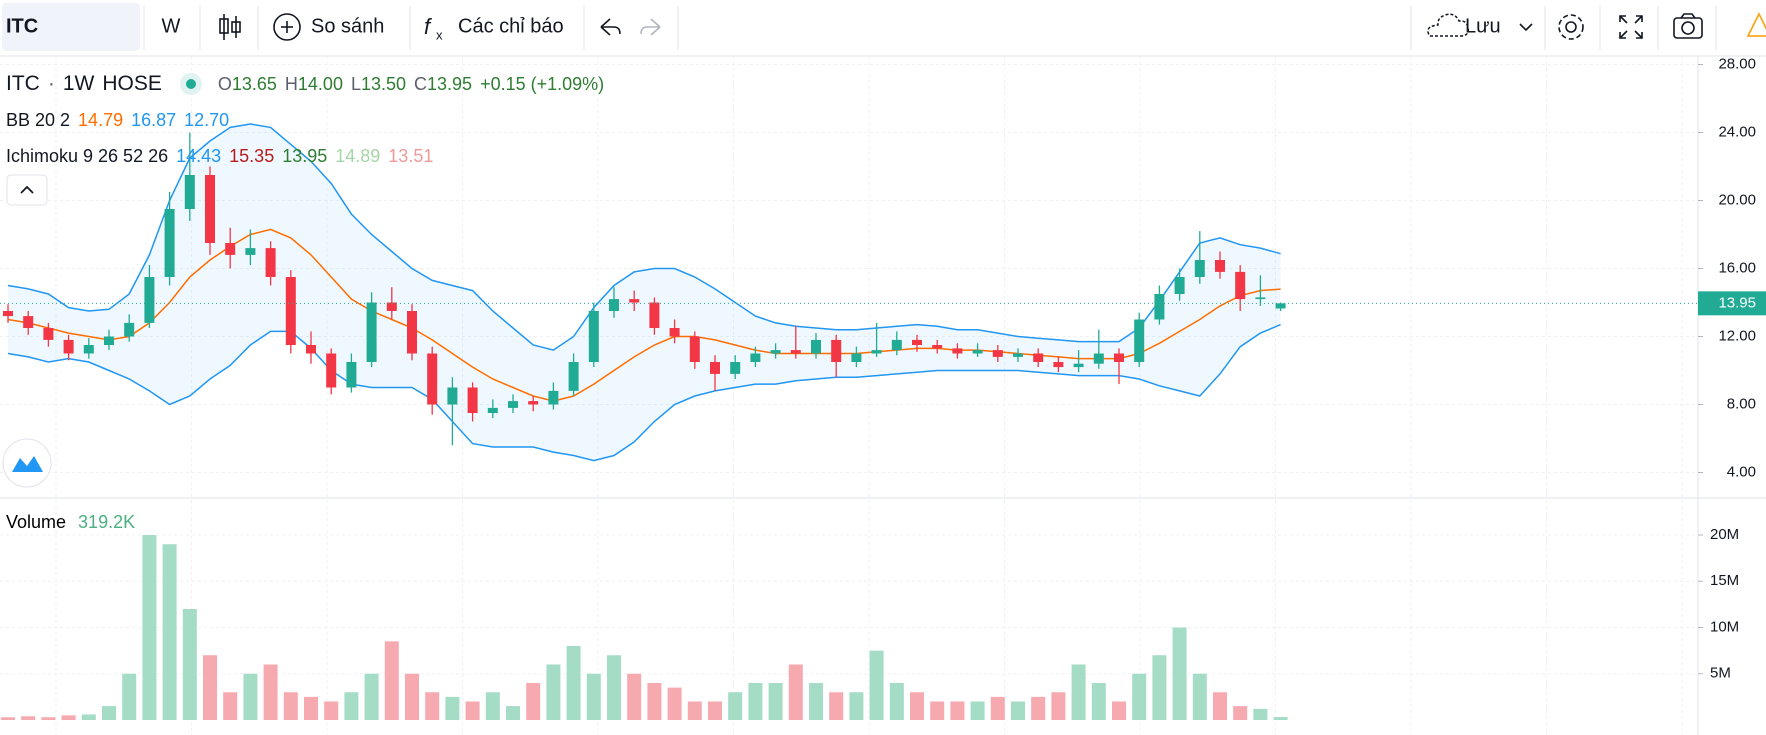 The width and height of the screenshot is (1766, 735). I want to click on fullscreen-button, so click(1631, 27).